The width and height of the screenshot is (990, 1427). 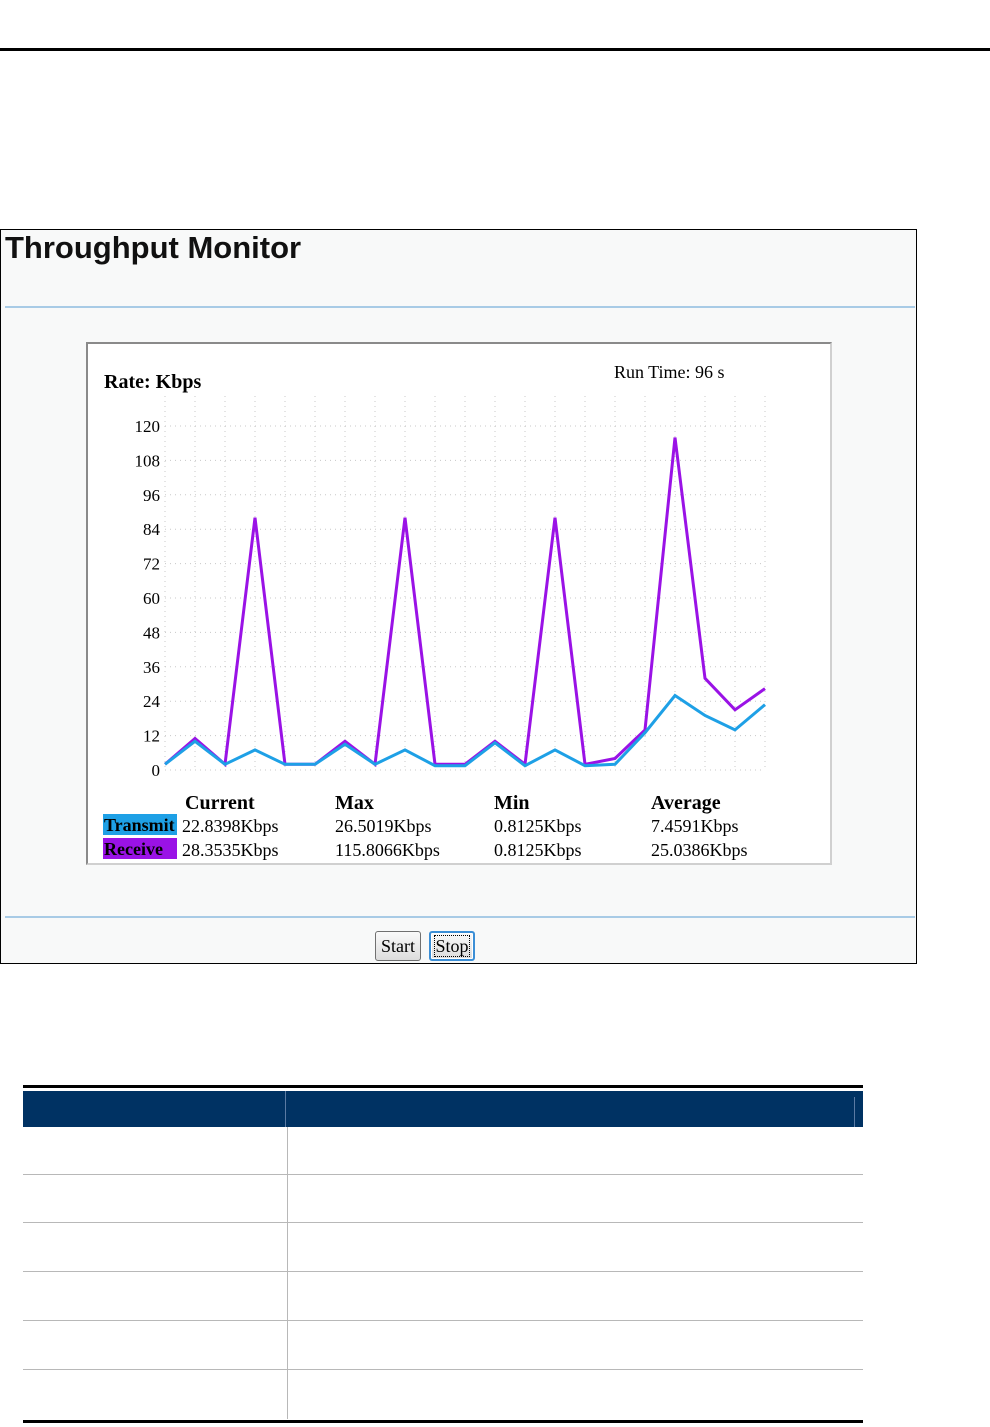 I want to click on receive-current: 28.3535Kbps, so click(x=230, y=850).